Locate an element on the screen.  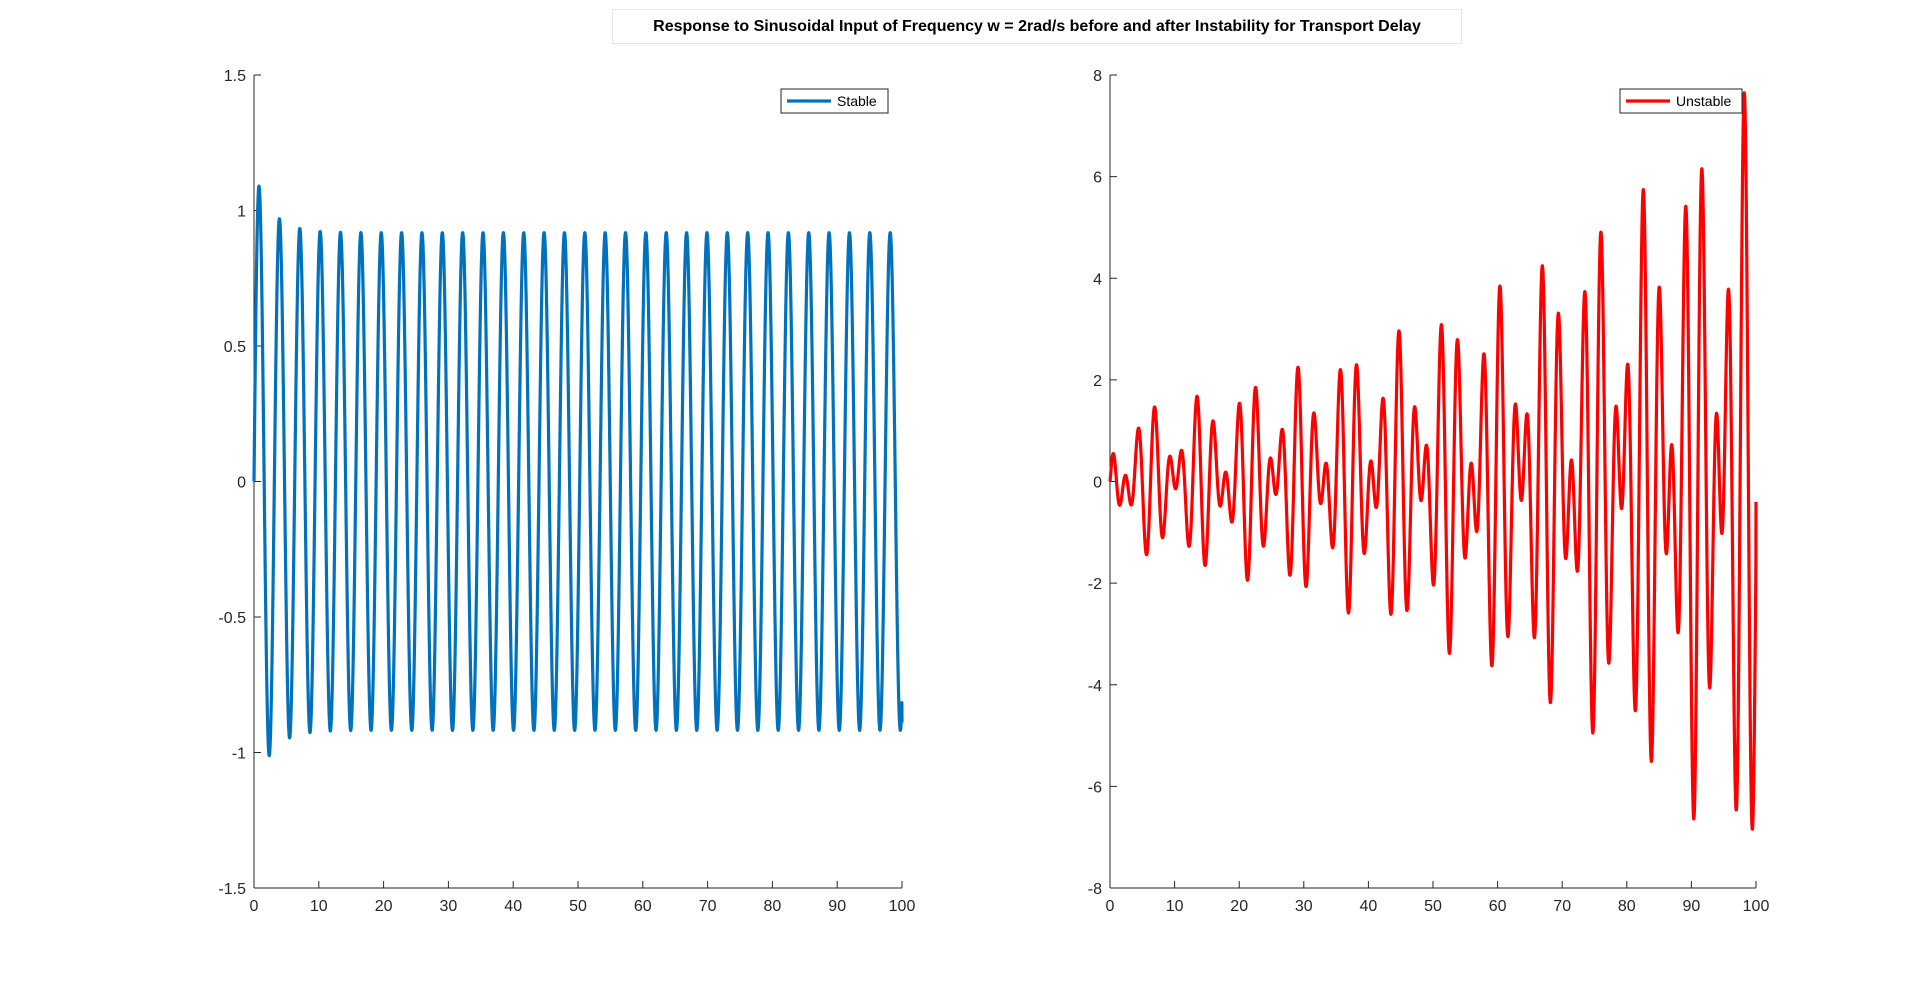
y-tick-label: -4 is located at coordinates (1095, 686).